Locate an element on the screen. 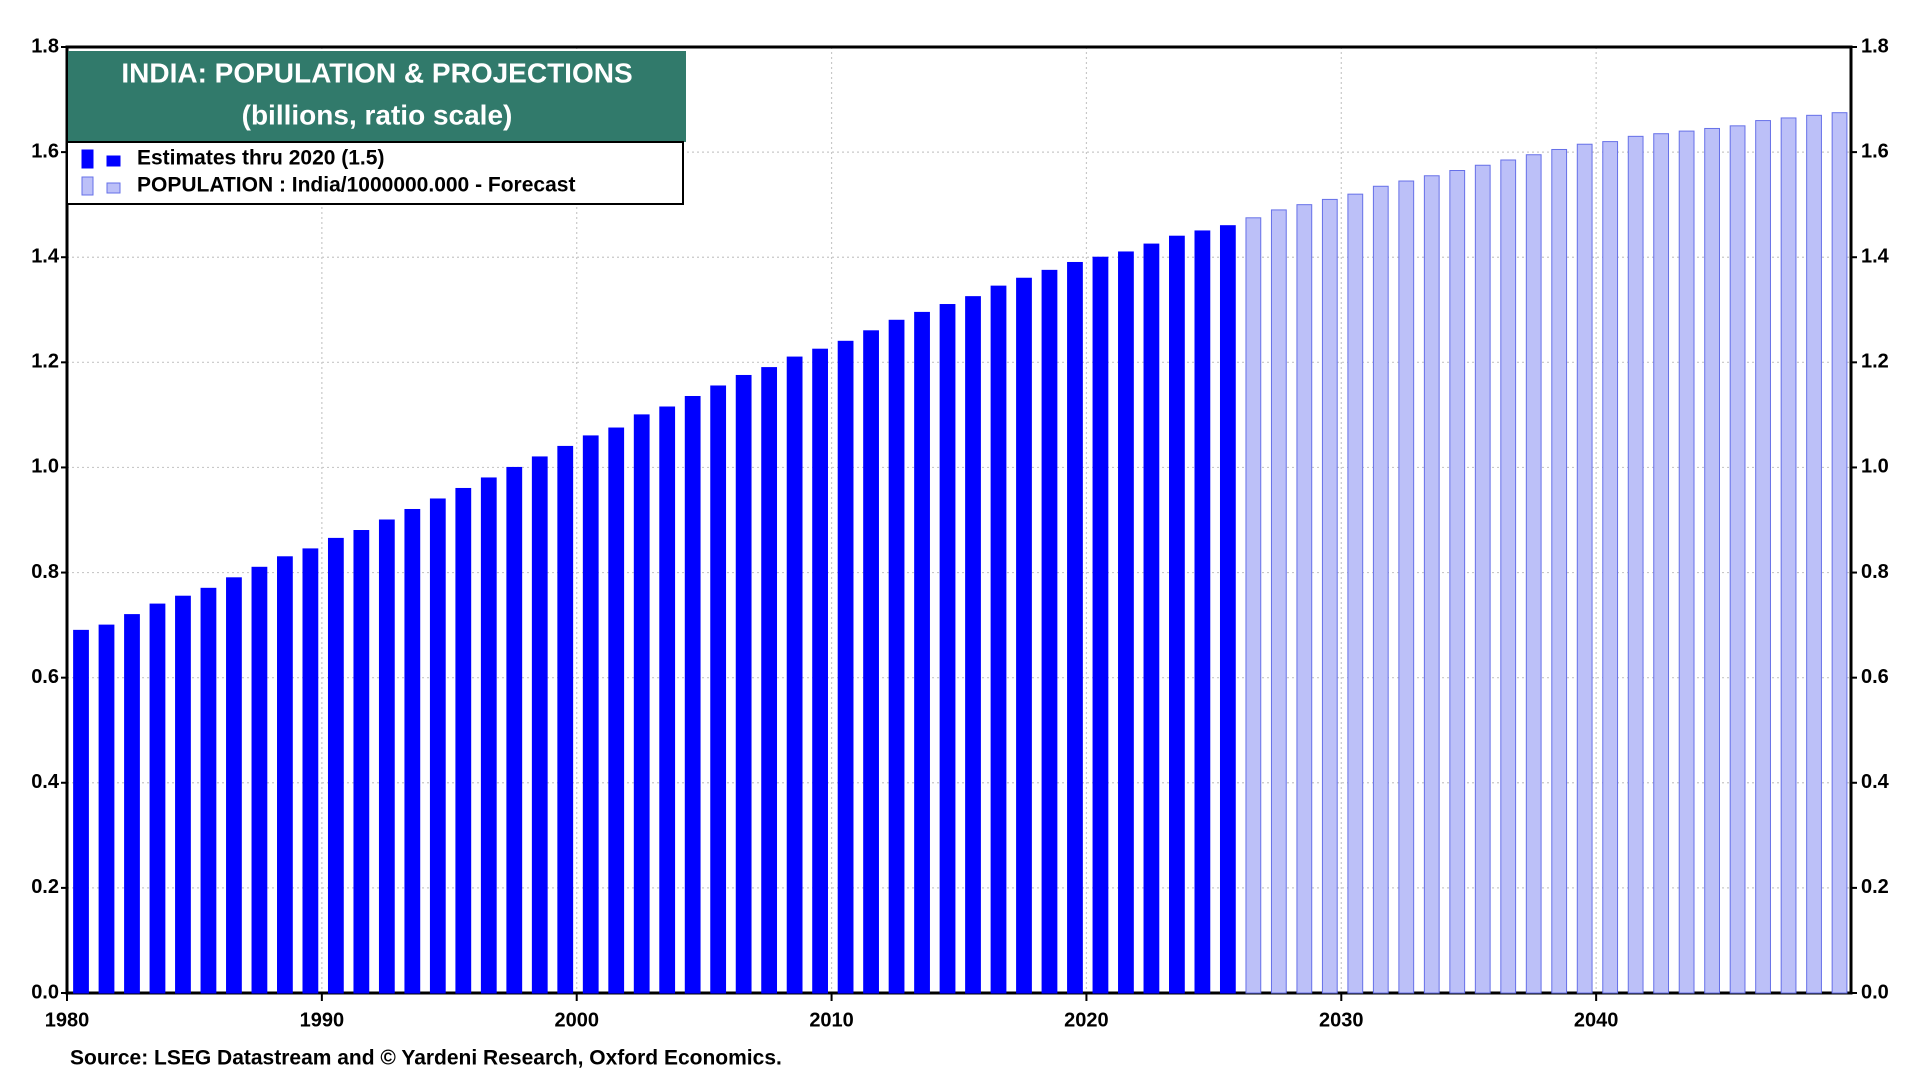 This screenshot has height=1080, width=1920. y2-tick-label: 1.0 is located at coordinates (1875, 467).